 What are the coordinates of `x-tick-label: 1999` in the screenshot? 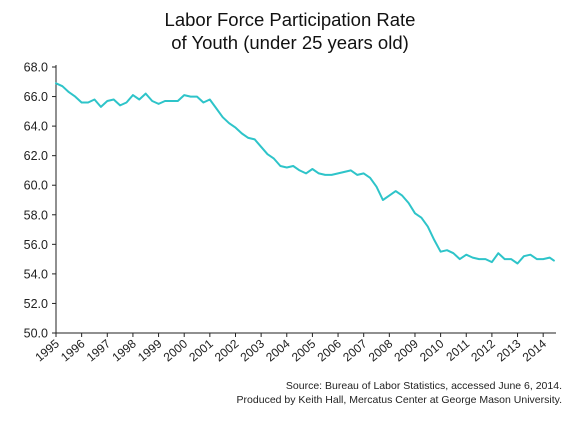 It's located at (150, 350).